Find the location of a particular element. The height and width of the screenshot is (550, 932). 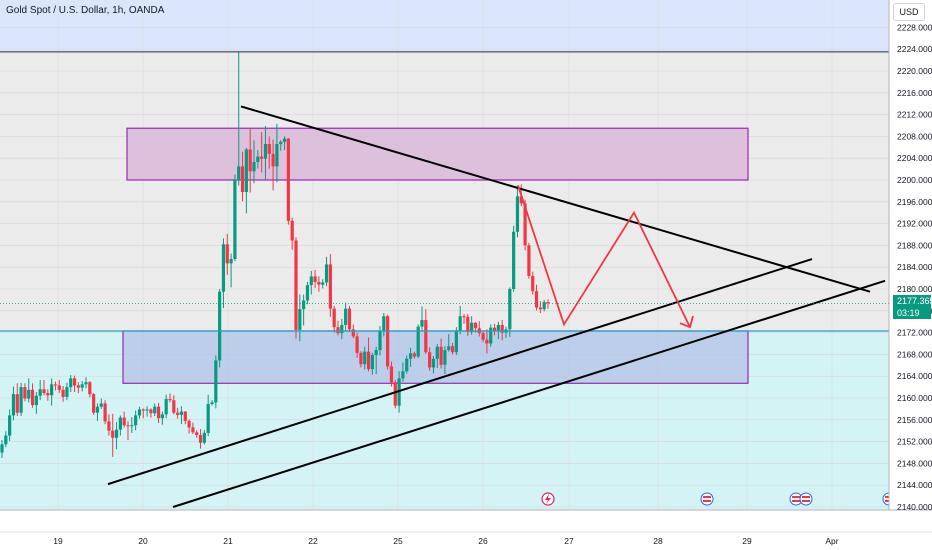

y-tick-label: 2160.000 is located at coordinates (914, 398).